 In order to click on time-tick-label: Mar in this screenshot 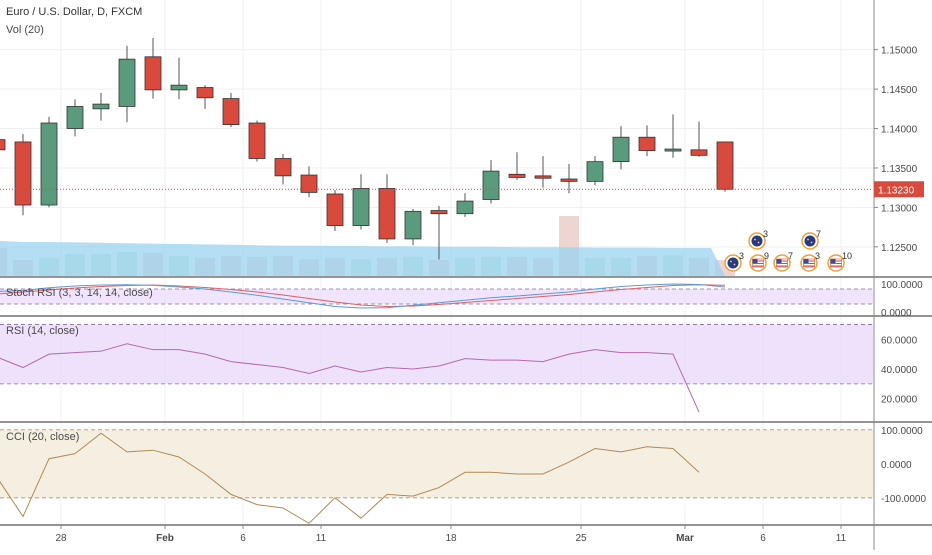, I will do `click(685, 538)`.